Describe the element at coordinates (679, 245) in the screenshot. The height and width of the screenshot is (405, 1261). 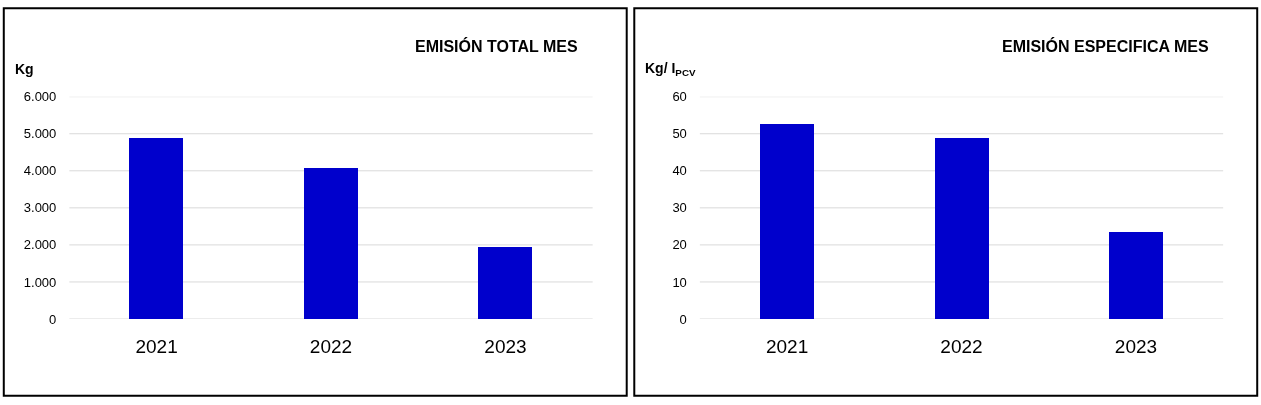
I see `y-tick-label: 20` at that location.